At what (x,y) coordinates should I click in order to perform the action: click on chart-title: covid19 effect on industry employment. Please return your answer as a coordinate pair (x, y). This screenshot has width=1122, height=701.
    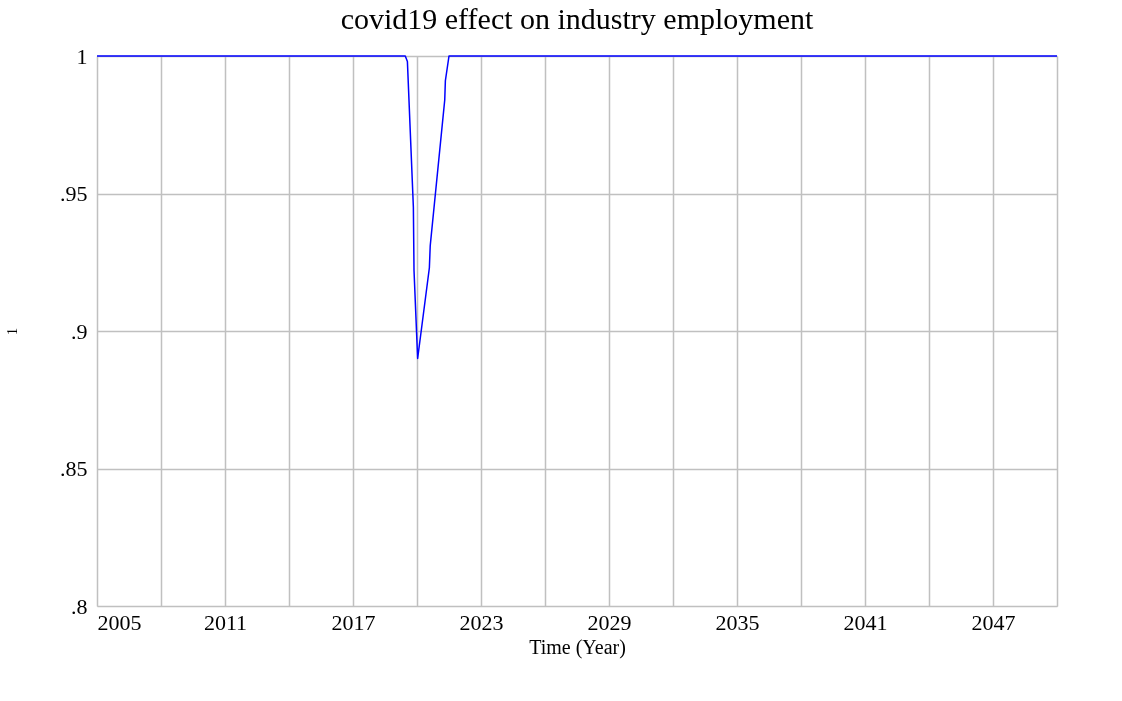
    Looking at the image, I should click on (577, 18).